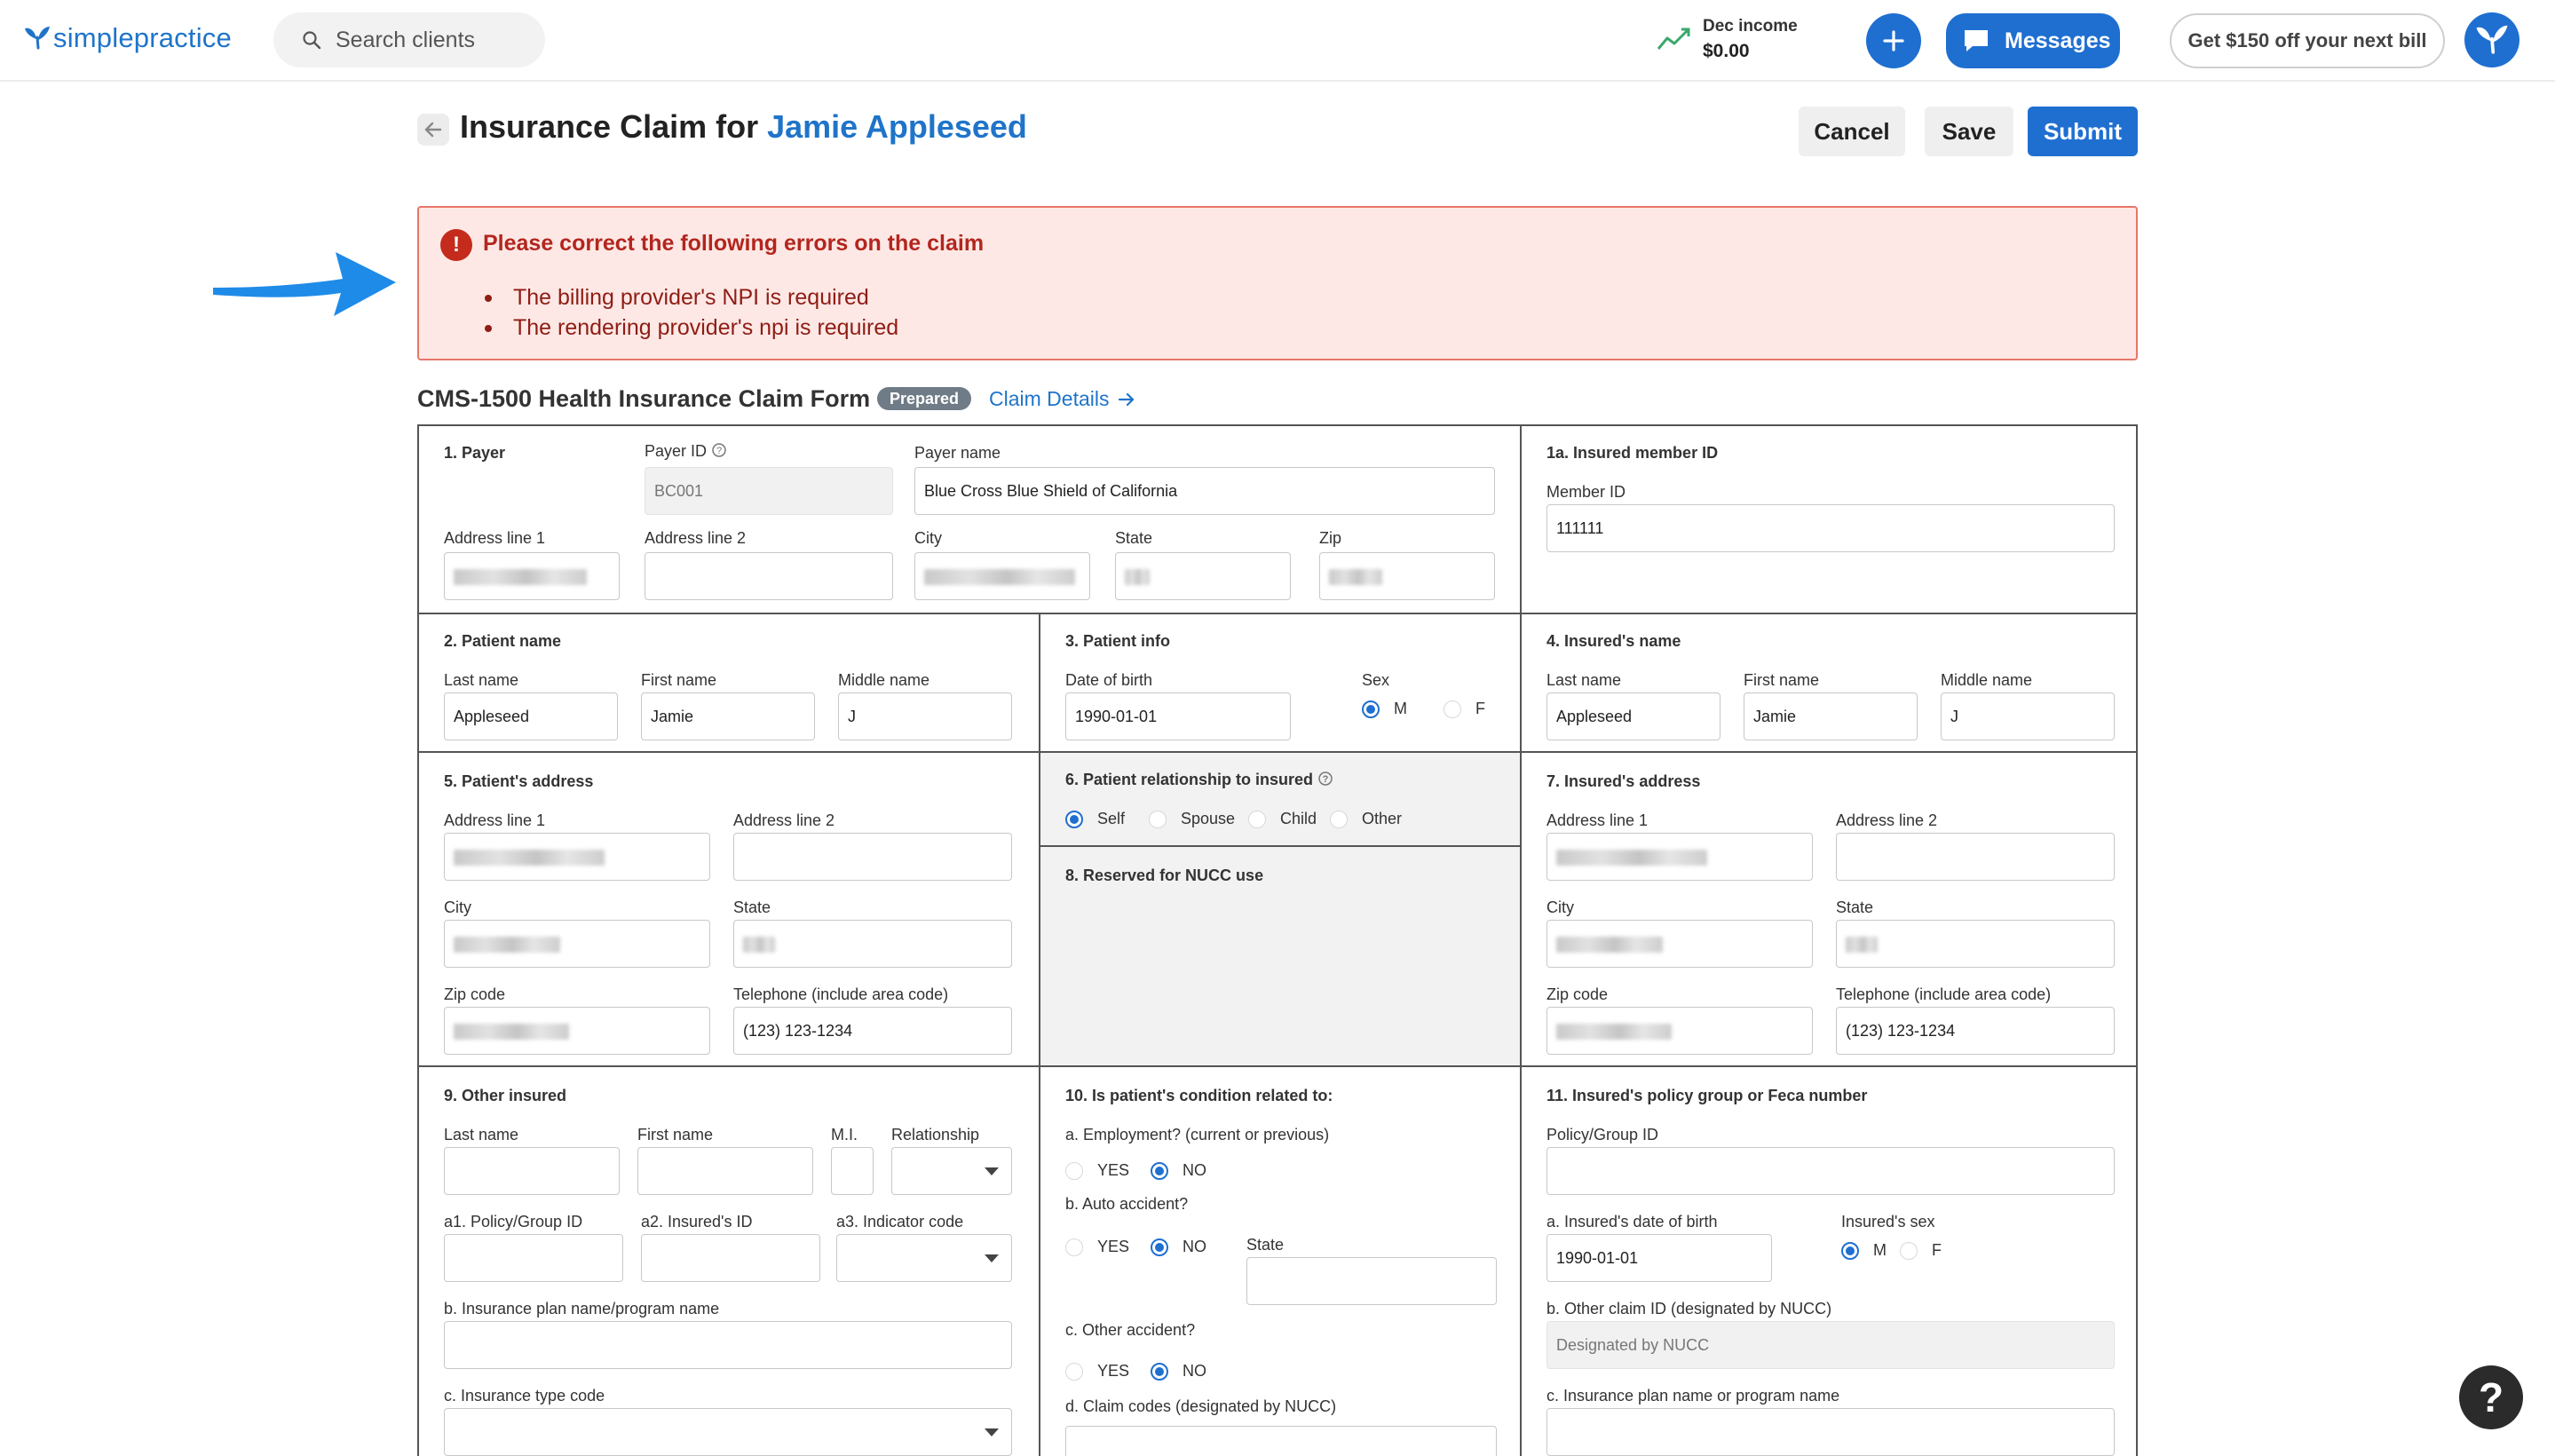  Describe the element at coordinates (475, 453) in the screenshot. I see `section-title: 1. Payer` at that location.